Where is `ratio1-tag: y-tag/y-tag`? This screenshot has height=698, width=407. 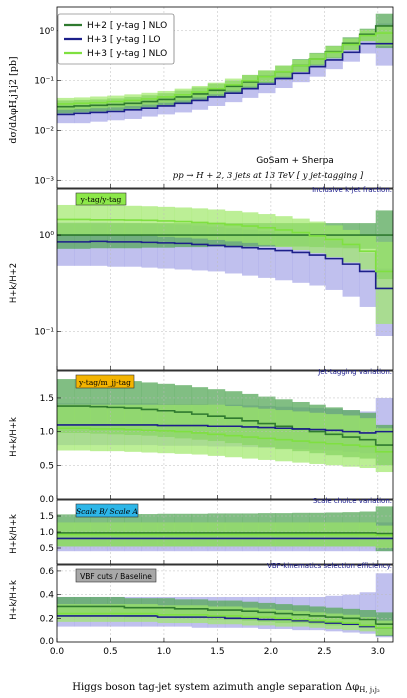 ratio1-tag: y-tag/y-tag is located at coordinates (101, 199).